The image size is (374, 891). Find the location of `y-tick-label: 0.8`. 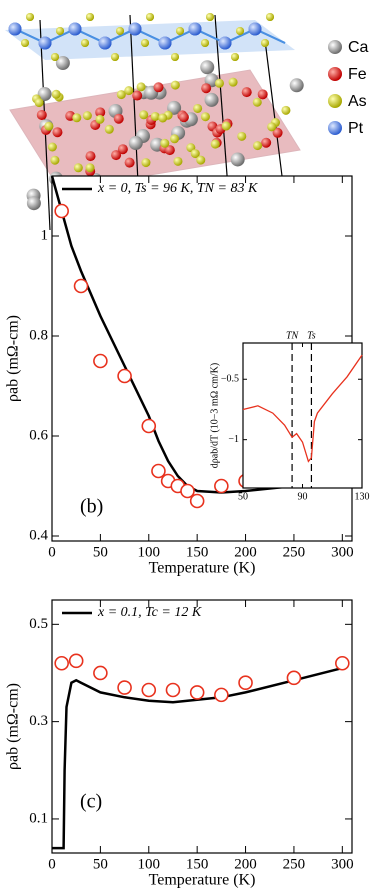

y-tick-label: 0.8 is located at coordinates (38, 335).